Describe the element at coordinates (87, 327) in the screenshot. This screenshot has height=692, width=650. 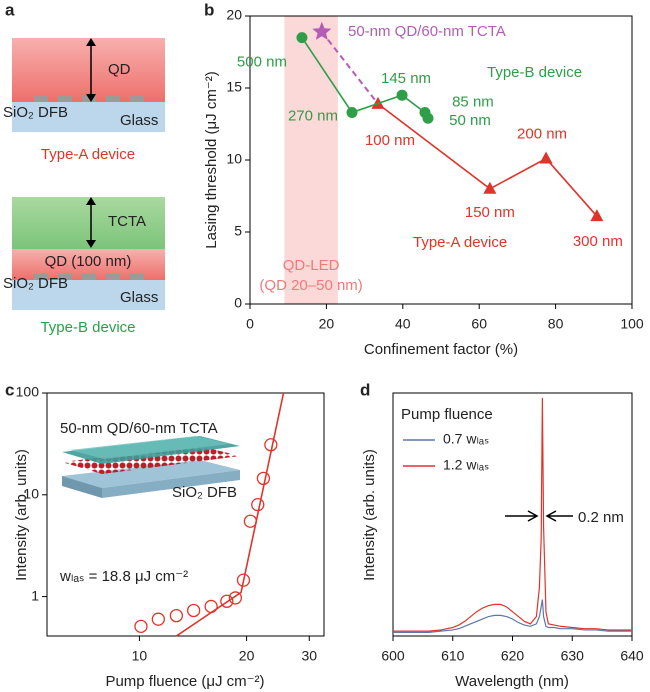
I see `caption: Type-B device` at that location.